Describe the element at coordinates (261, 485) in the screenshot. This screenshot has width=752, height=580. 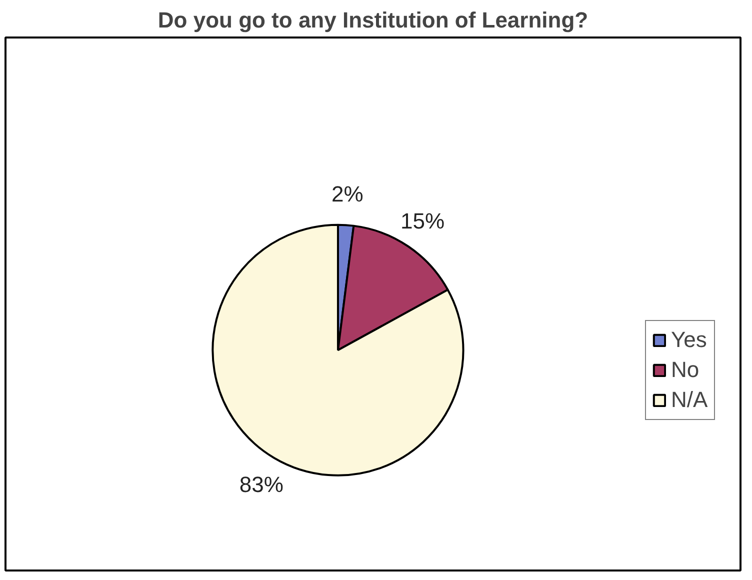
I see `data-label: 83%` at that location.